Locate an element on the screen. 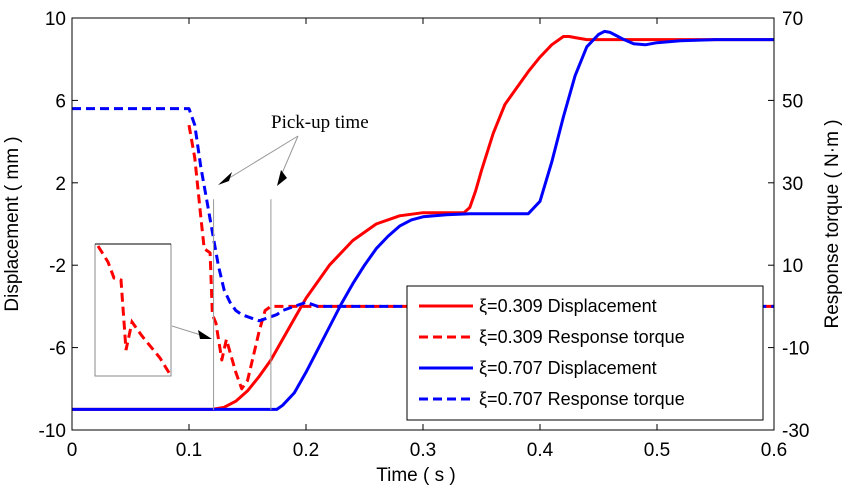 Image resolution: width=851 pixels, height=488 pixels. y-right-tick-label: 70 is located at coordinates (792, 19).